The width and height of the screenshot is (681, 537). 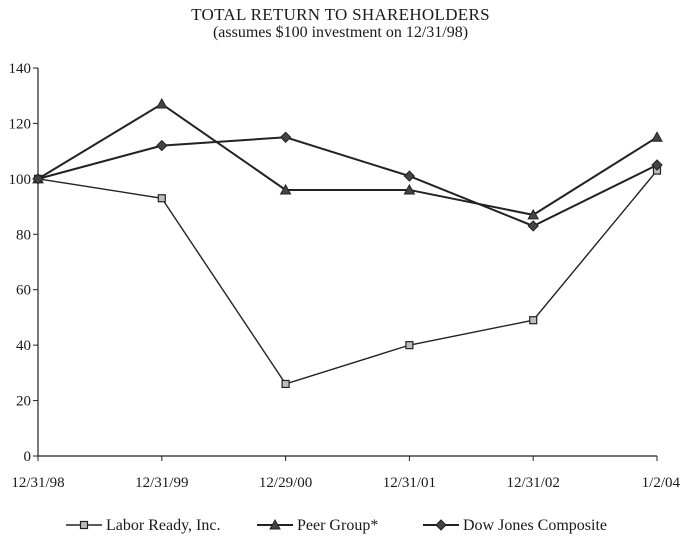 I want to click on legend-label: Labor Ready, Inc., so click(x=163, y=525).